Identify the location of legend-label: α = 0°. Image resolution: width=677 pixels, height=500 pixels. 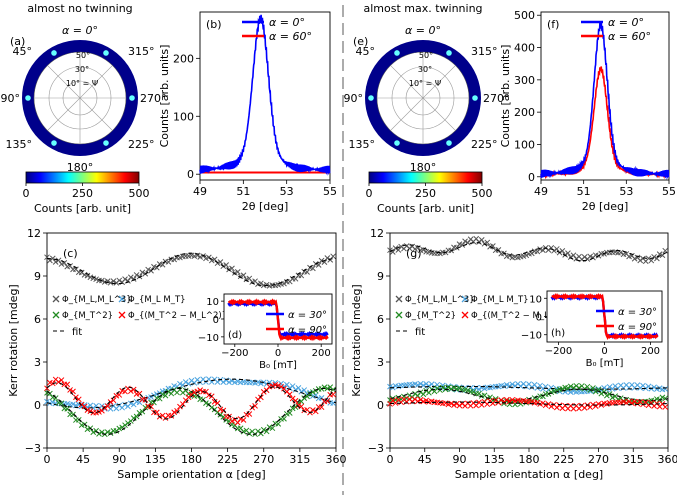
(626, 22).